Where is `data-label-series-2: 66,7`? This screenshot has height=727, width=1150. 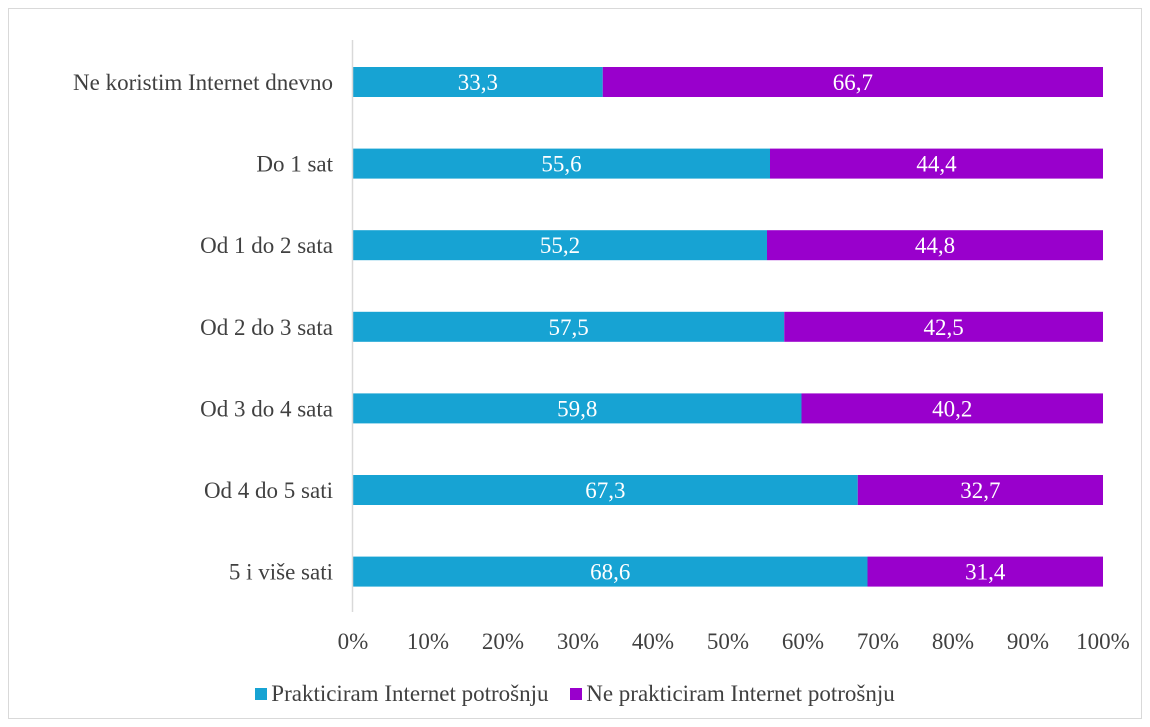 data-label-series-2: 66,7 is located at coordinates (853, 82).